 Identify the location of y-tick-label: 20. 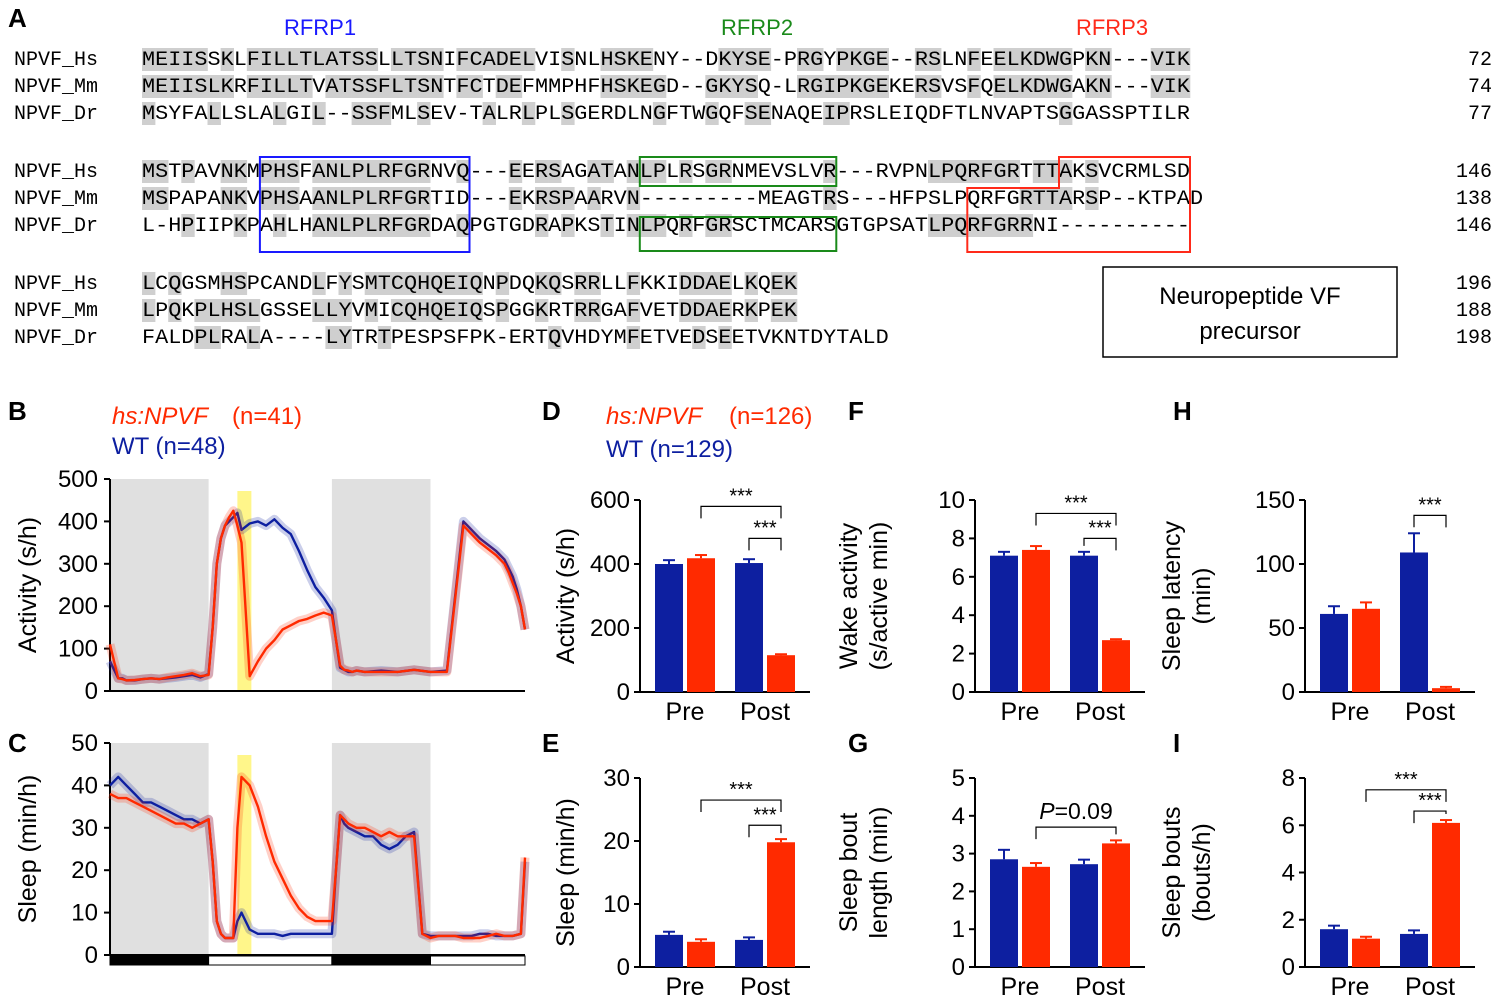
(84, 870).